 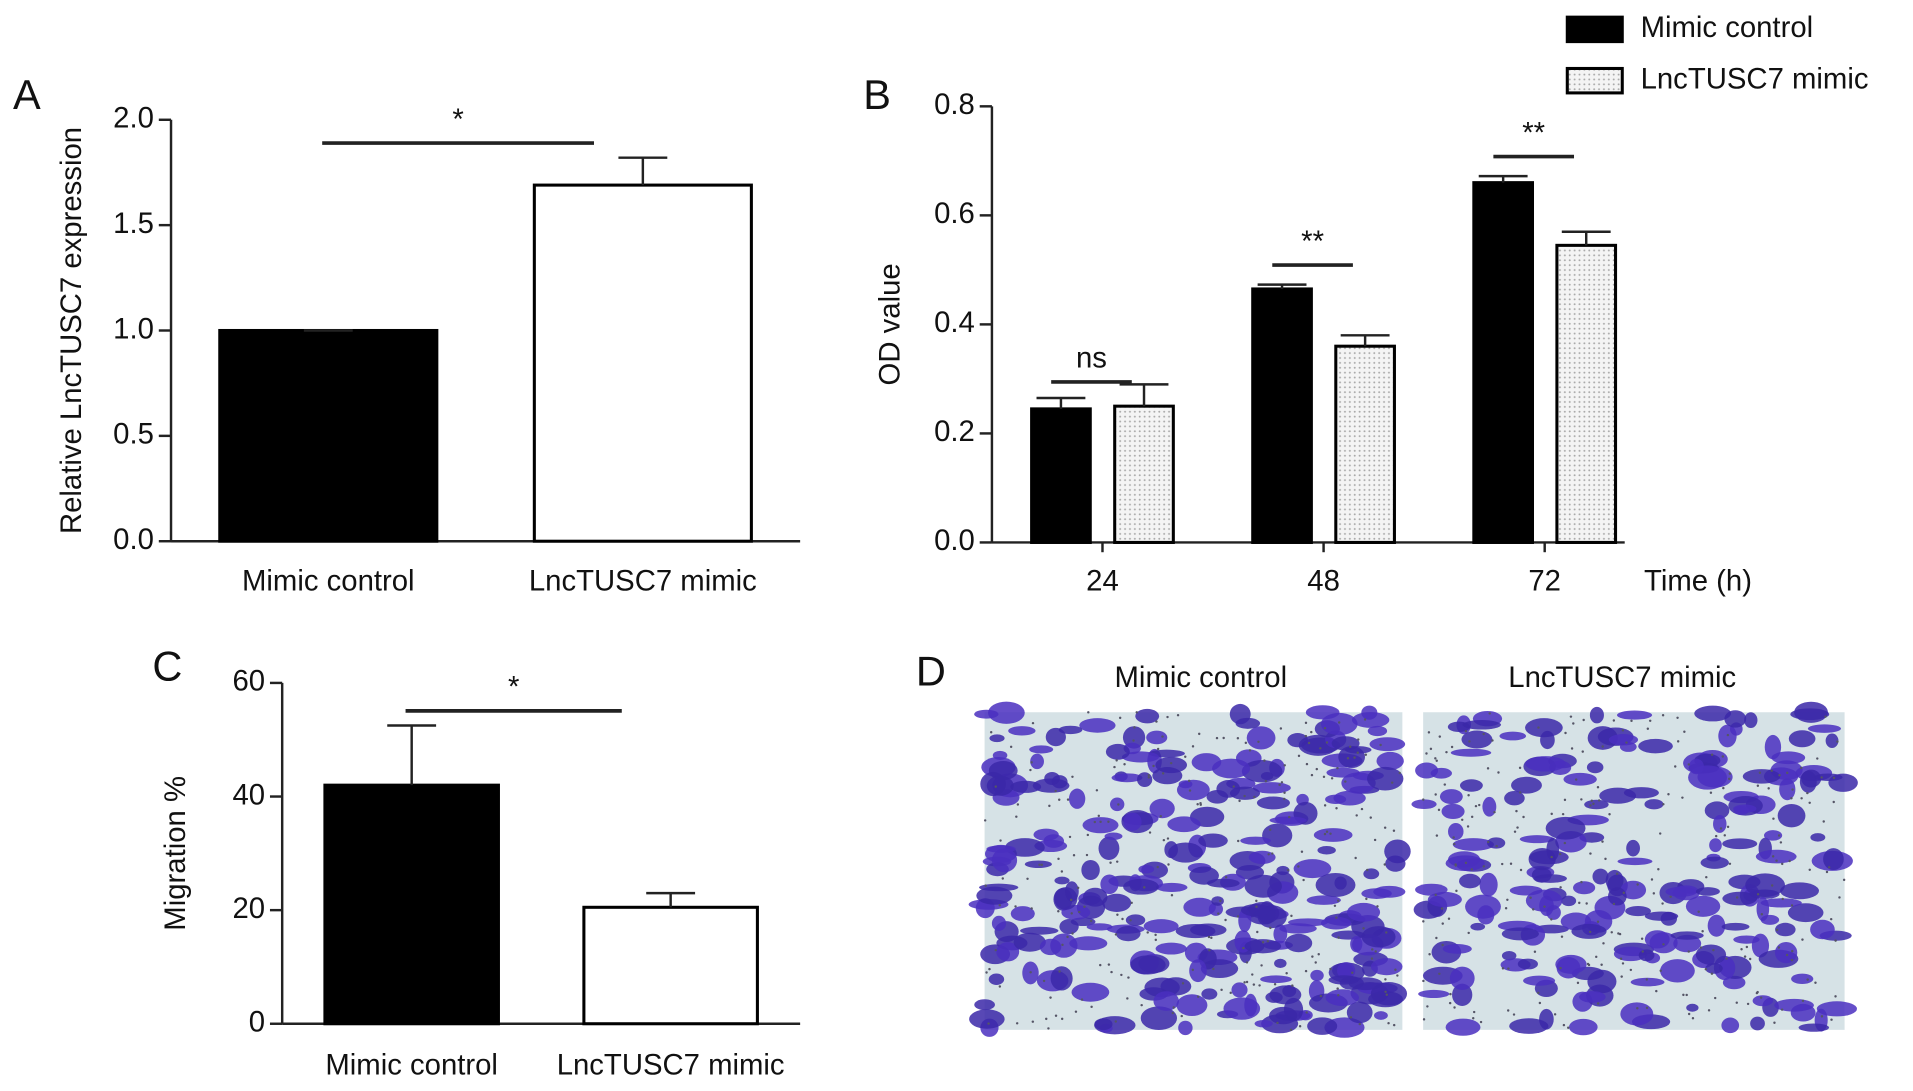 What do you see at coordinates (1503, 362) in the screenshot?
I see `bar` at bounding box center [1503, 362].